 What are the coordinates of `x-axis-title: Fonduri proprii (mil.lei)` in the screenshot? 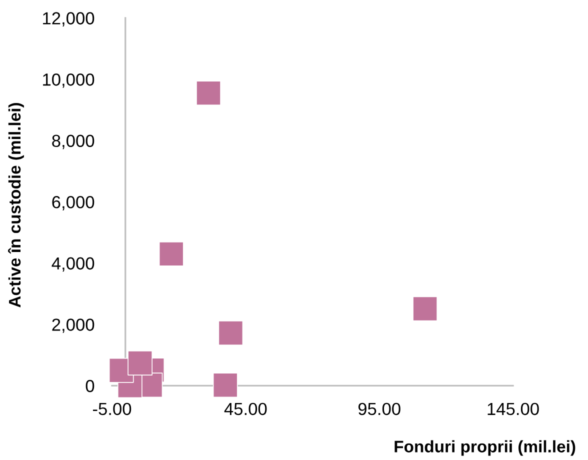 It's located at (485, 448).